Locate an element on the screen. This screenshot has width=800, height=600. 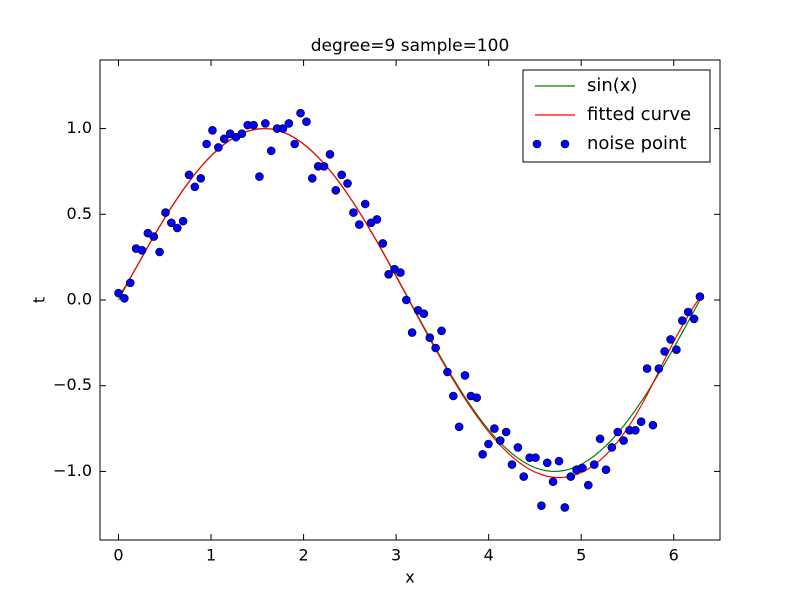
legend-label: sin(x) is located at coordinates (612, 85).